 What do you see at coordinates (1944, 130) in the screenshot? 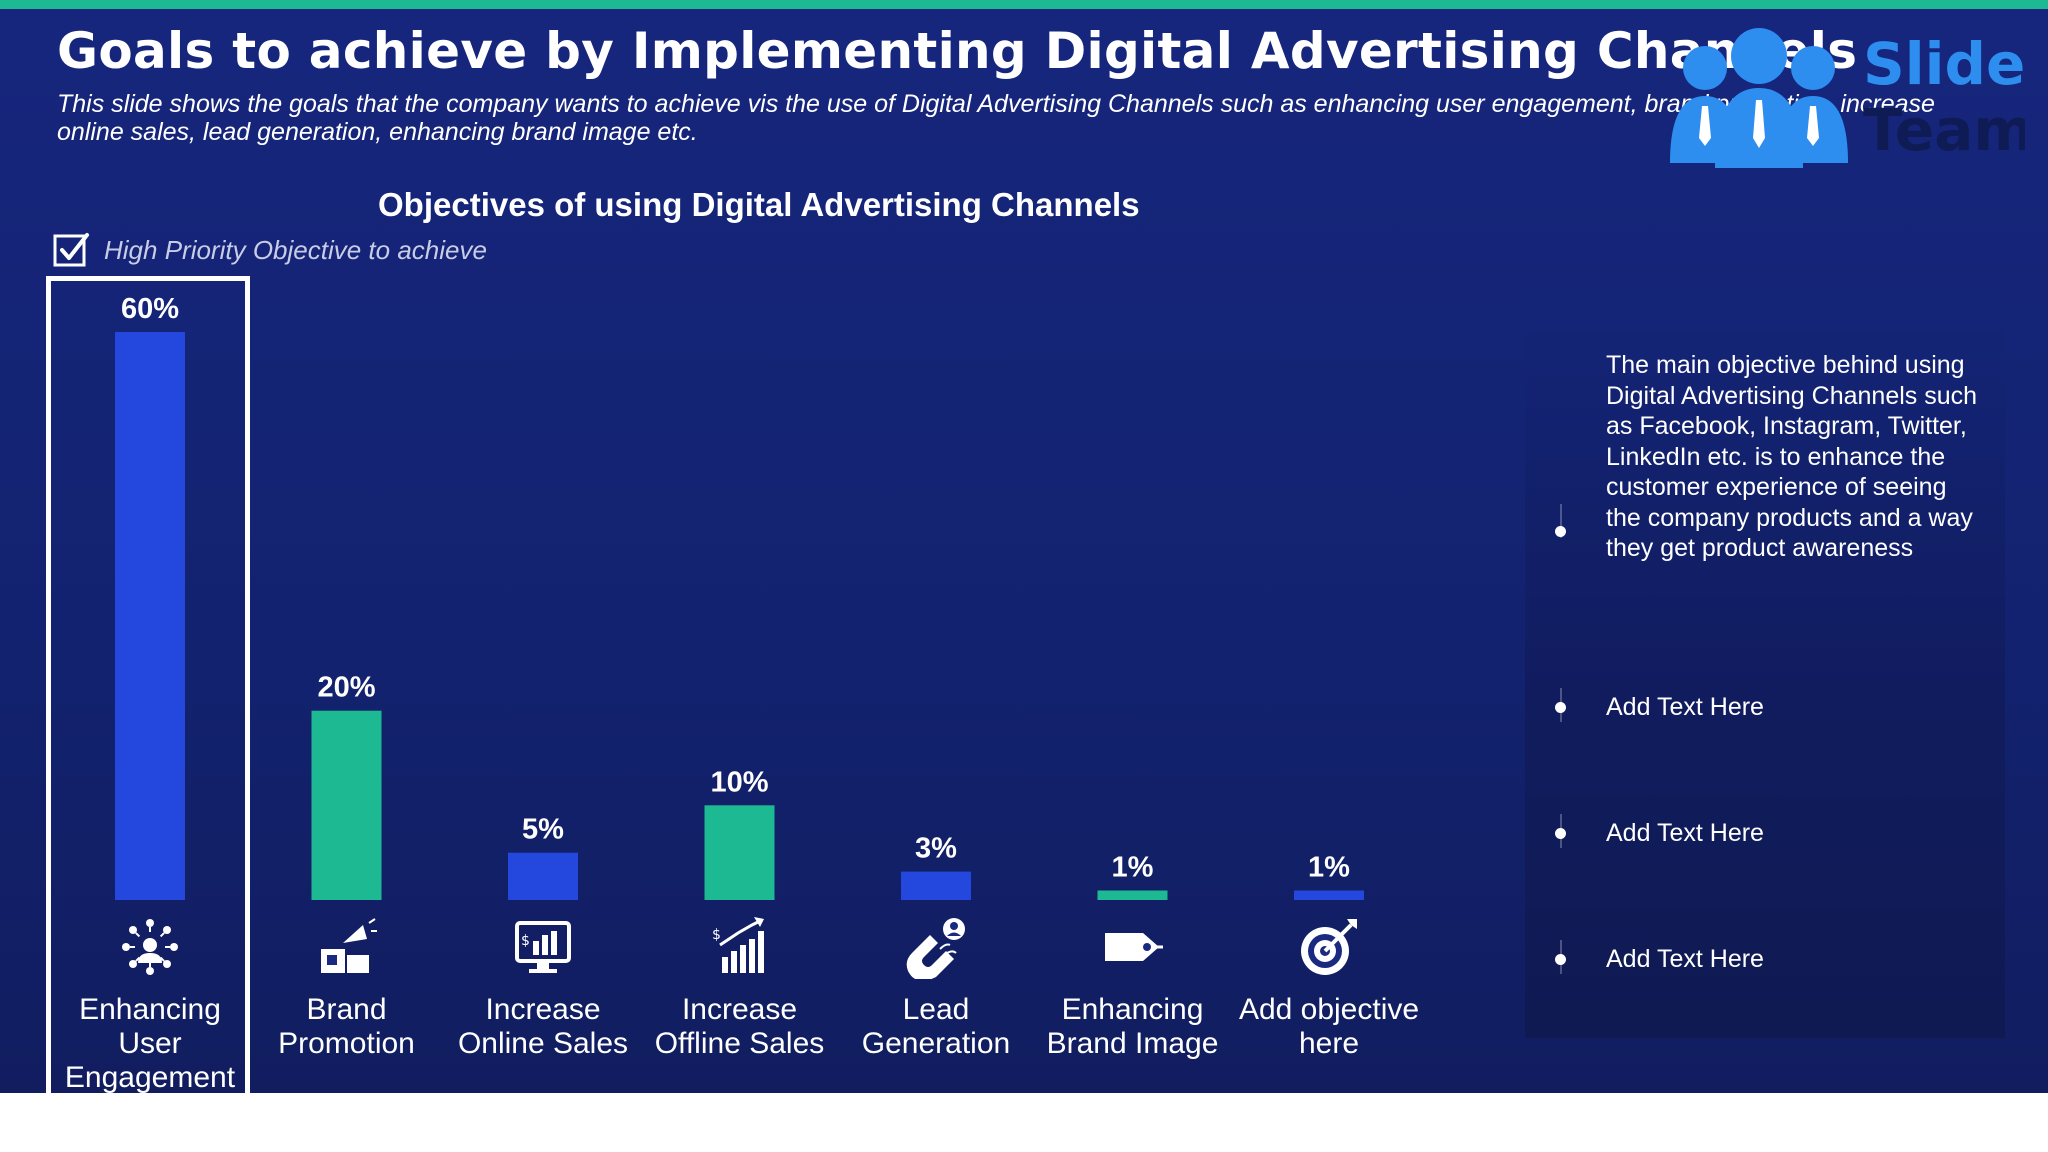
I see `svg-text: Team` at bounding box center [1944, 130].